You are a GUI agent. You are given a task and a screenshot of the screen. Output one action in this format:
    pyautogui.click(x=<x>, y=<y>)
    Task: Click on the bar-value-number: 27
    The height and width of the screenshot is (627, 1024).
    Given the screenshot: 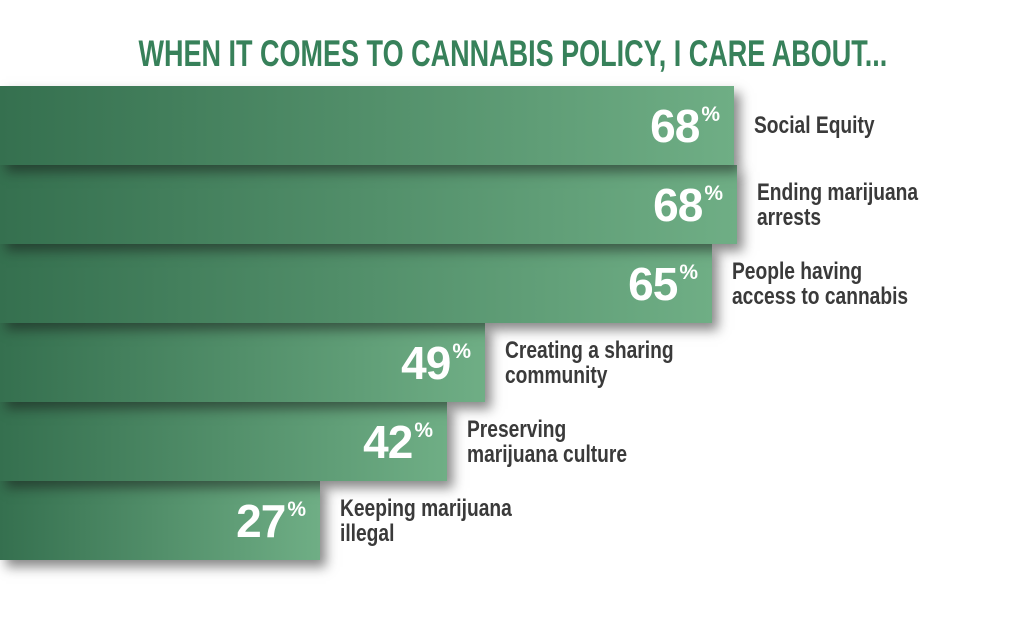 What is the action you would take?
    pyautogui.click(x=261, y=520)
    